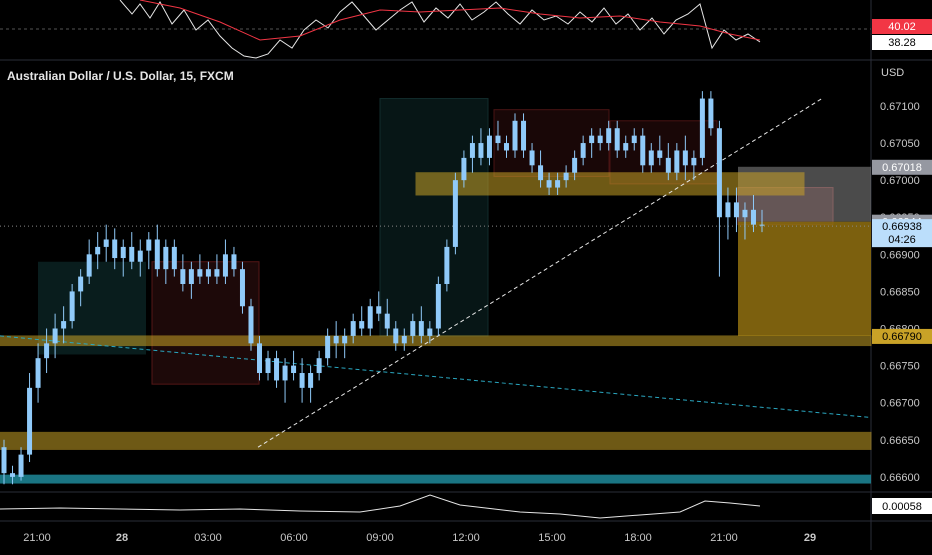  What do you see at coordinates (900, 478) in the screenshot?
I see `price-tick-label: 0.66600` at bounding box center [900, 478].